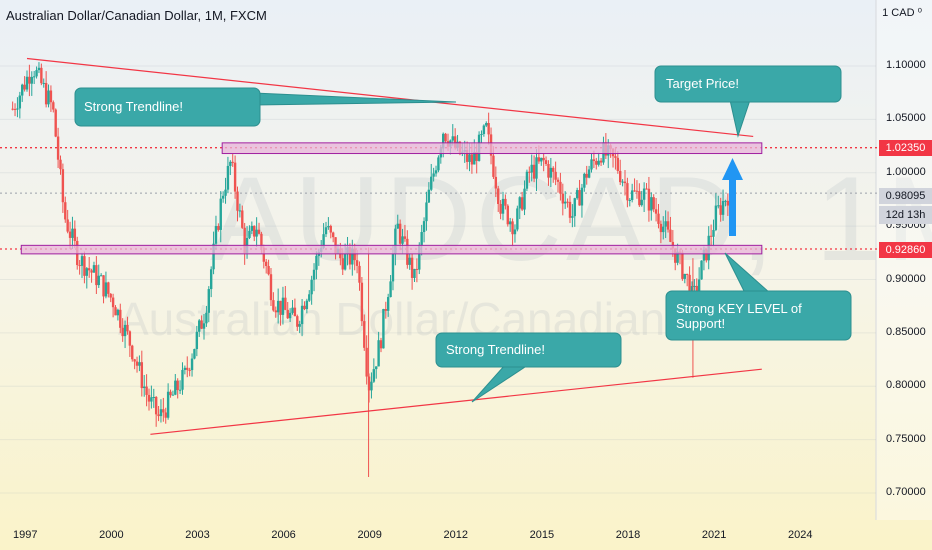  Describe the element at coordinates (905, 148) in the screenshot. I see `resistance-price-tag: 1.02350` at that location.